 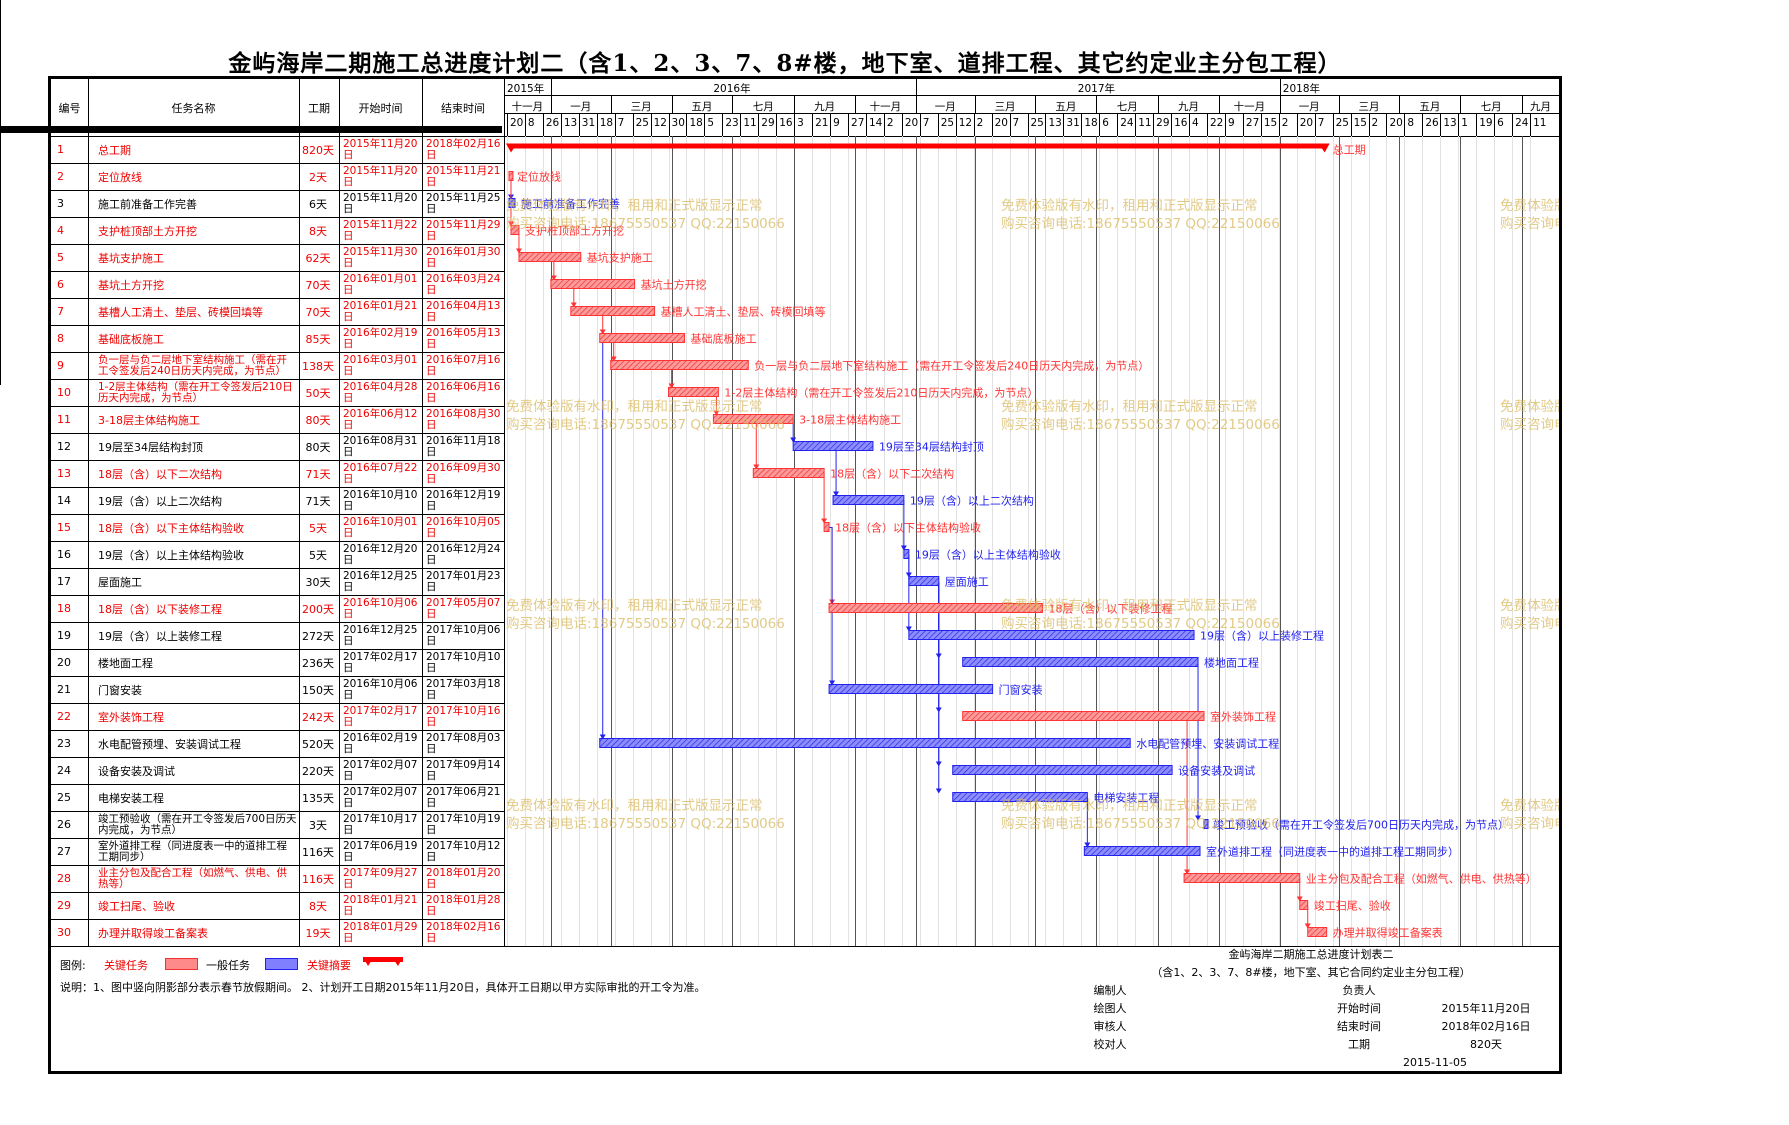 What do you see at coordinates (318, 204) in the screenshot?
I see `task-dur: 6天` at bounding box center [318, 204].